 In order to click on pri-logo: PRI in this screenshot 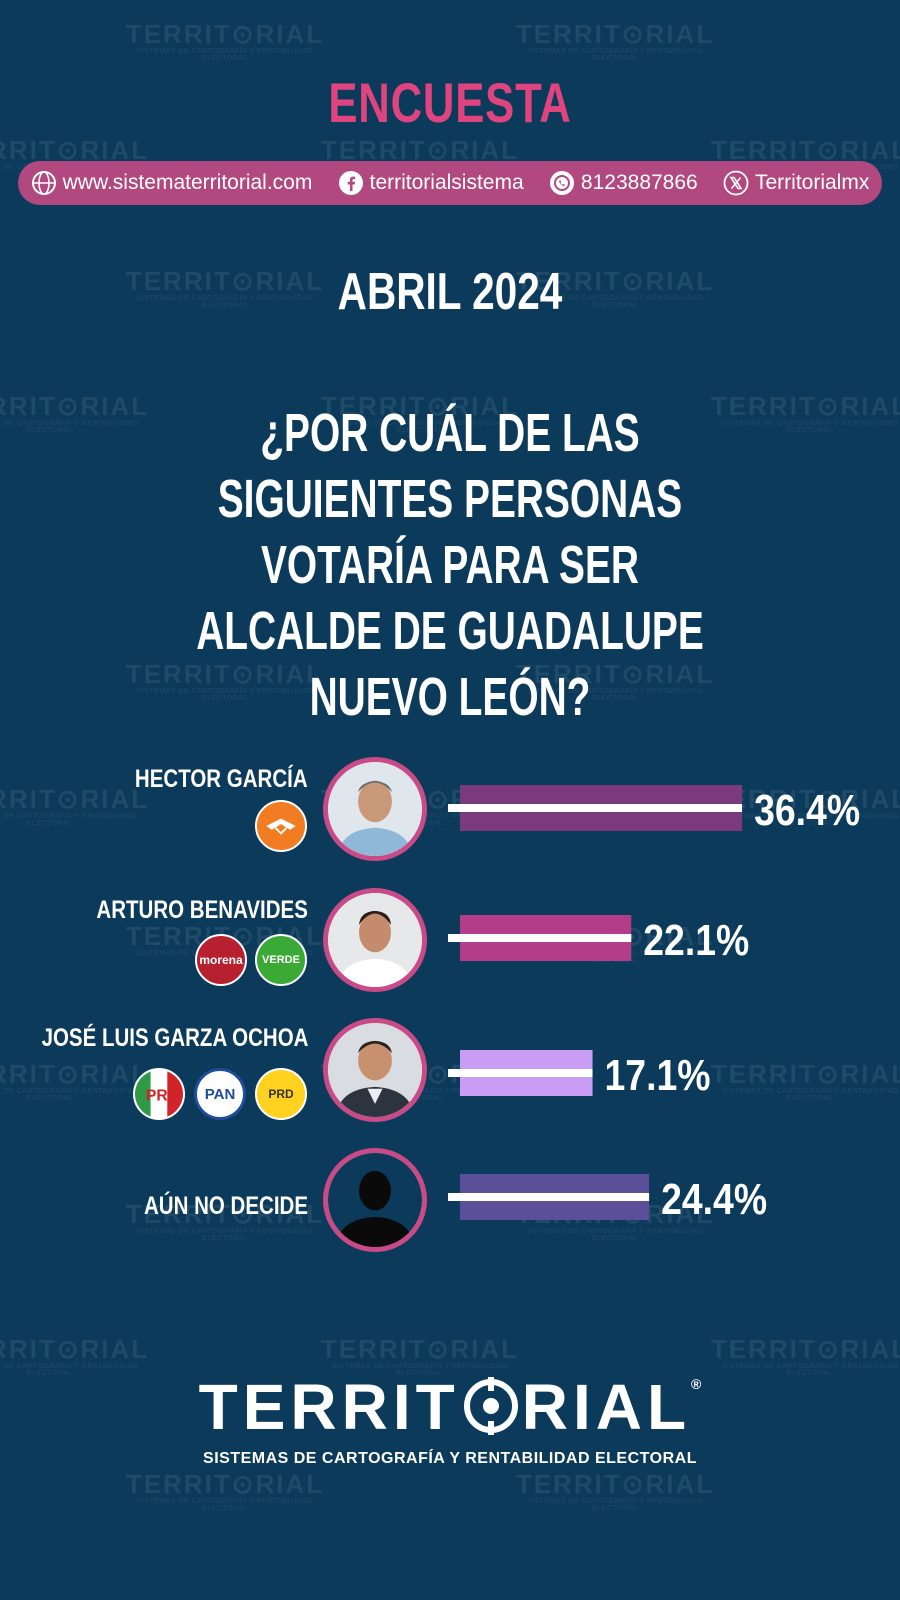, I will do `click(159, 1094)`.